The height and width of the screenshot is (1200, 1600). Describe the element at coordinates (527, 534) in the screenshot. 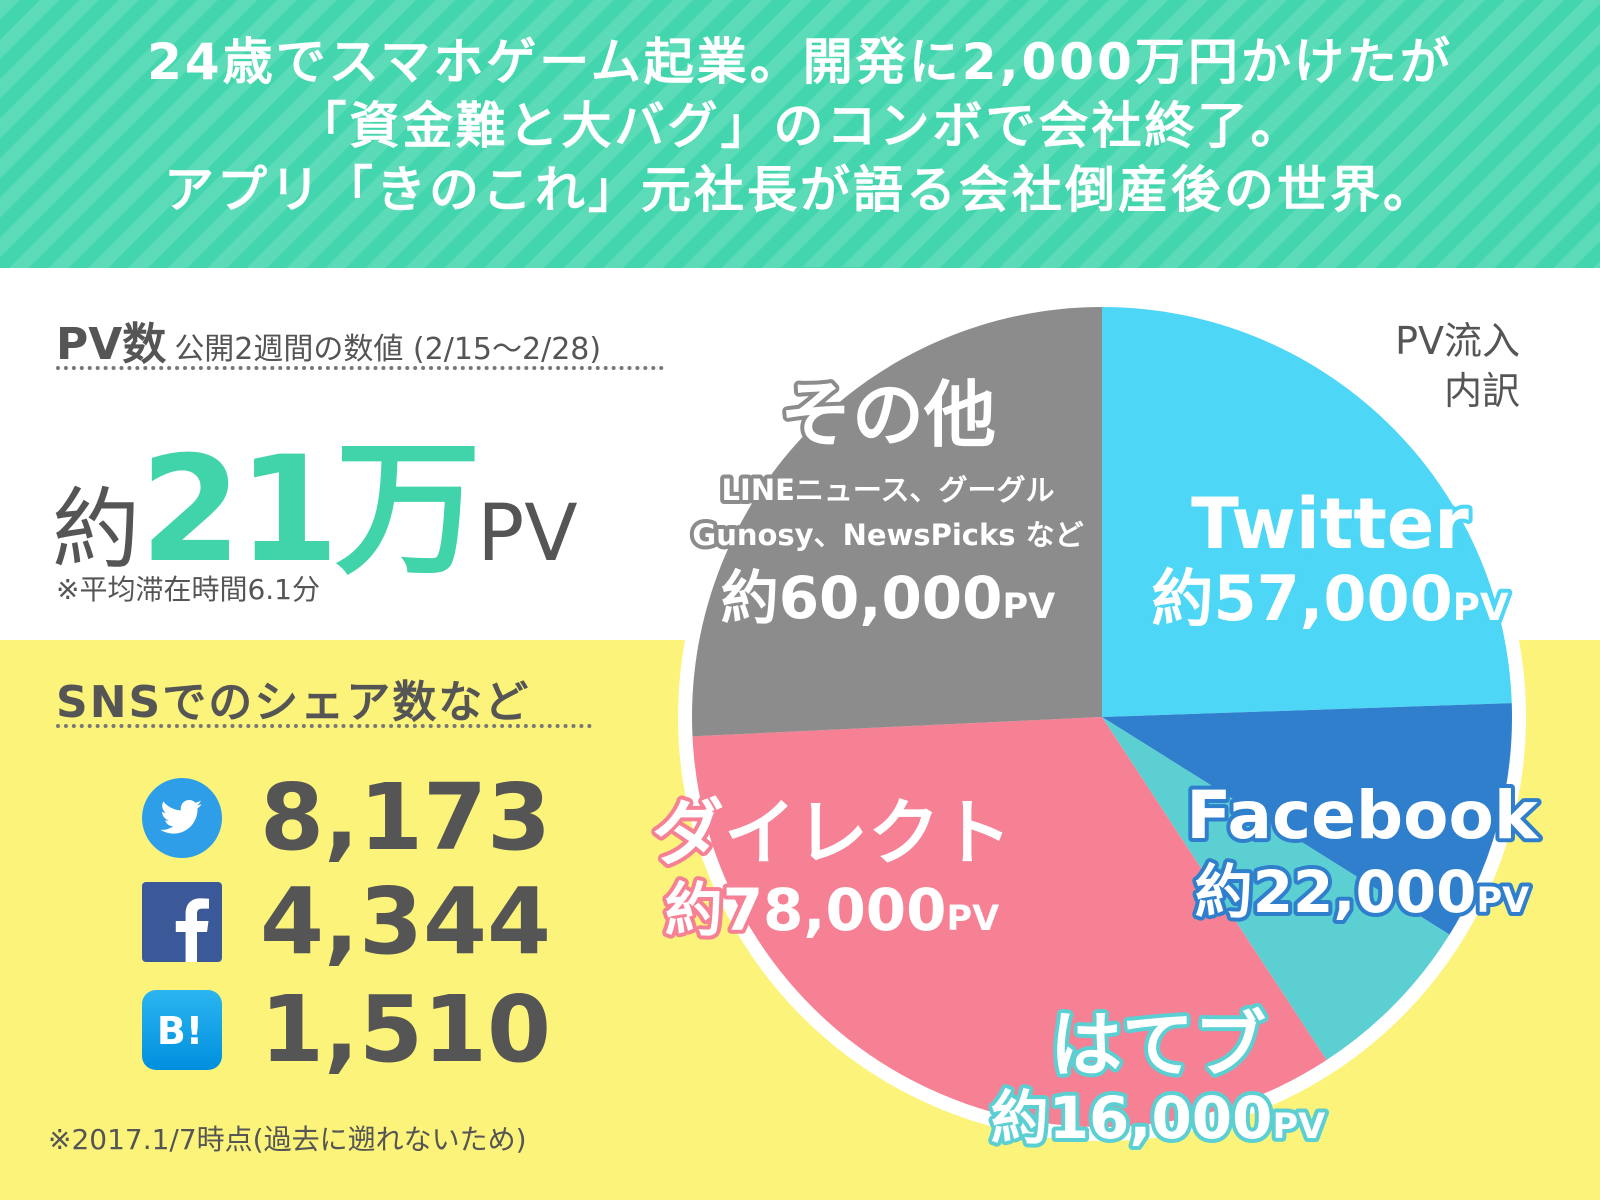

I see `pv-total-unit: PV` at that location.